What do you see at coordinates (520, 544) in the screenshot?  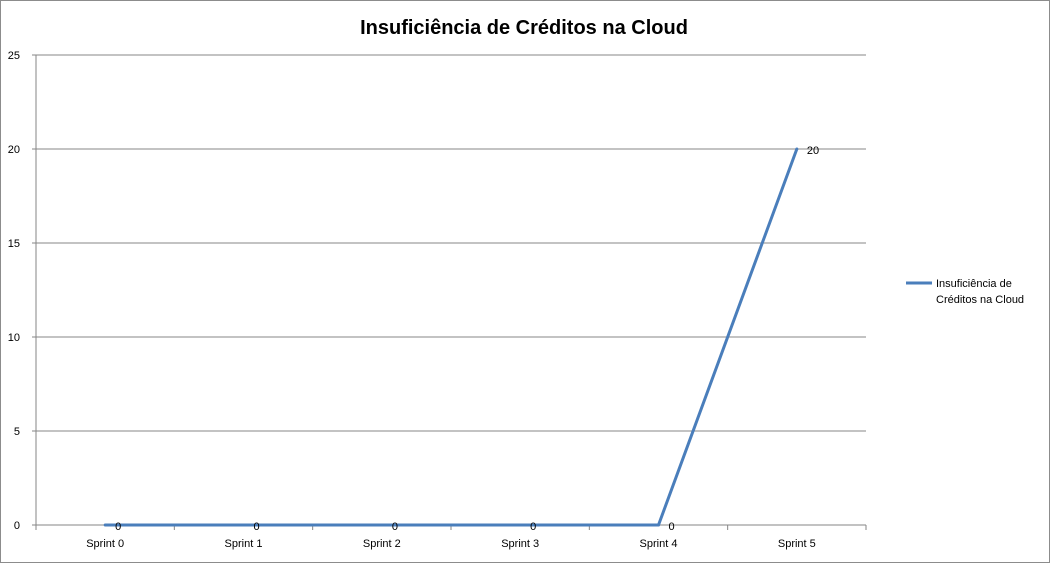 I see `x-tick-label: Sprint 3` at bounding box center [520, 544].